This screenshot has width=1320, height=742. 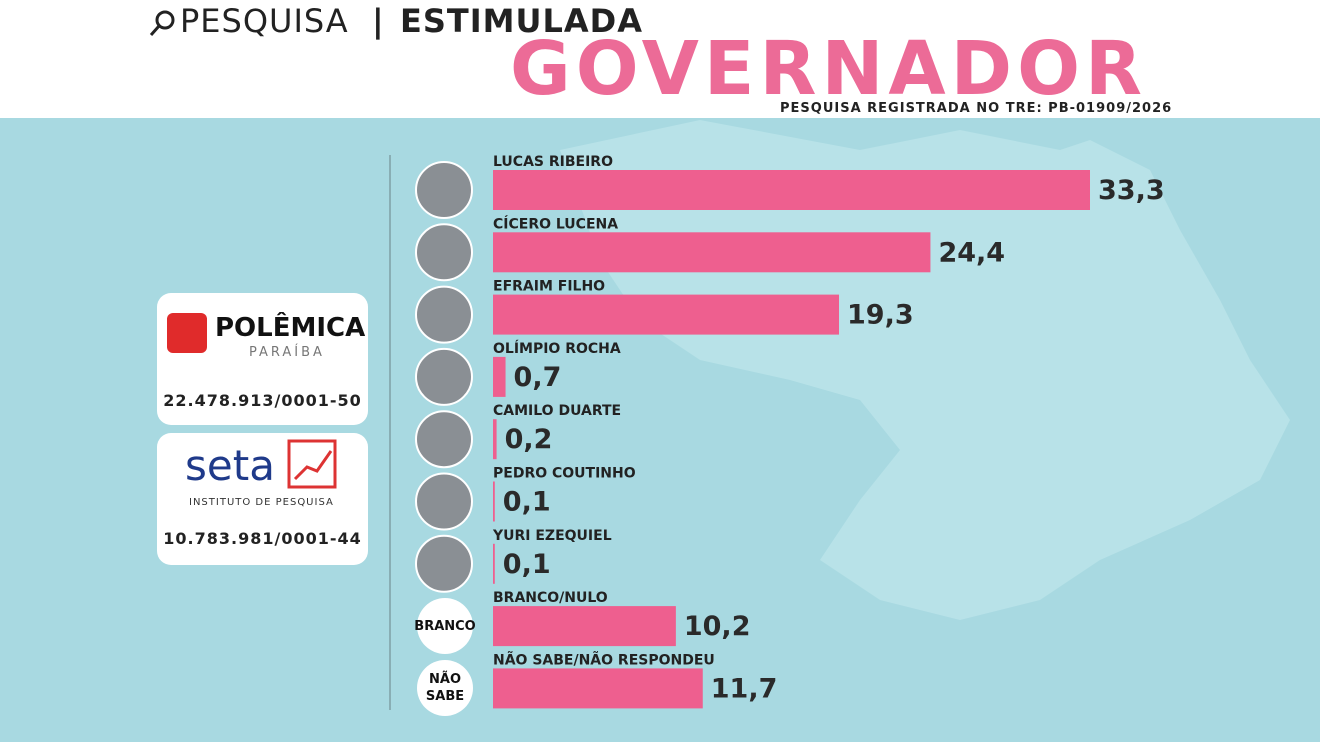 I want to click on category-label: NÃO SABE/NÃO RESPONDEU, so click(x=604, y=659).